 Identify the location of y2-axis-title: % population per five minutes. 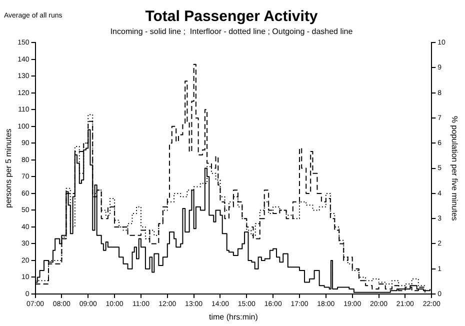
(454, 168).